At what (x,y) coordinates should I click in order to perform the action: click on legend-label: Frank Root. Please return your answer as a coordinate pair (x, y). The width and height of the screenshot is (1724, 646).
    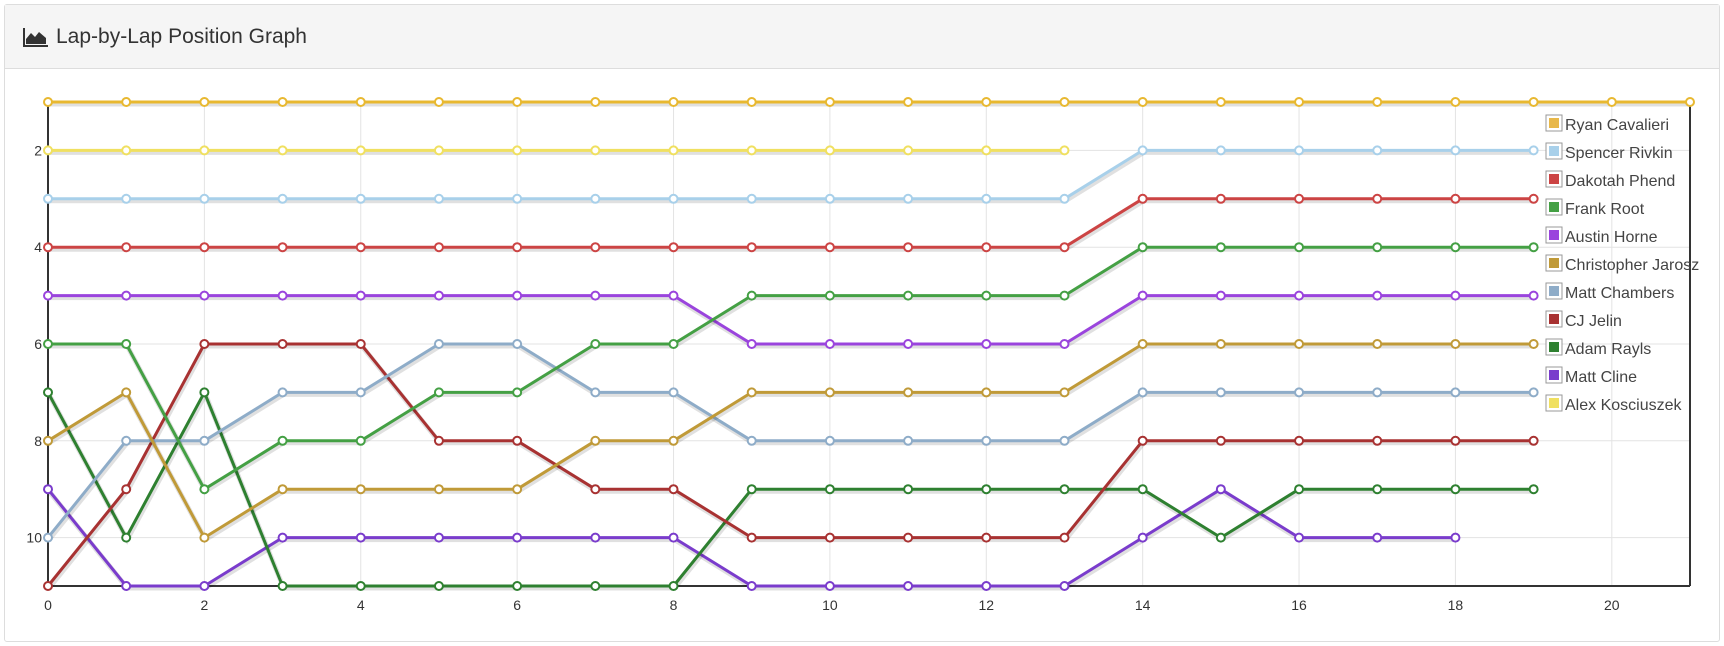
    Looking at the image, I should click on (1605, 209).